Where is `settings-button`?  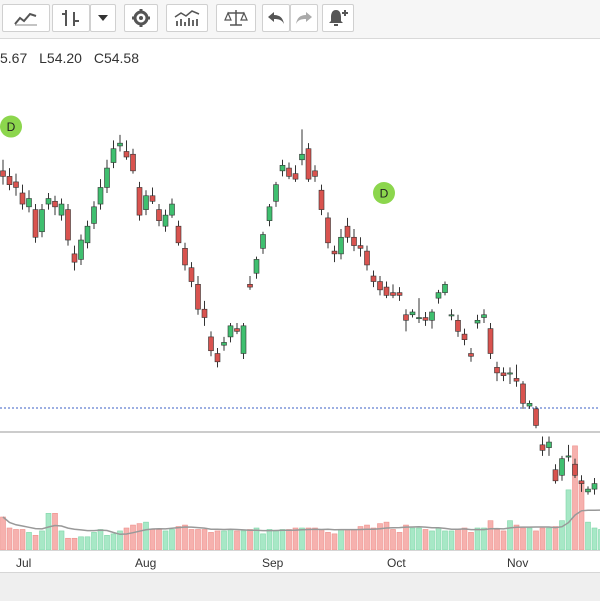 settings-button is located at coordinates (141, 18).